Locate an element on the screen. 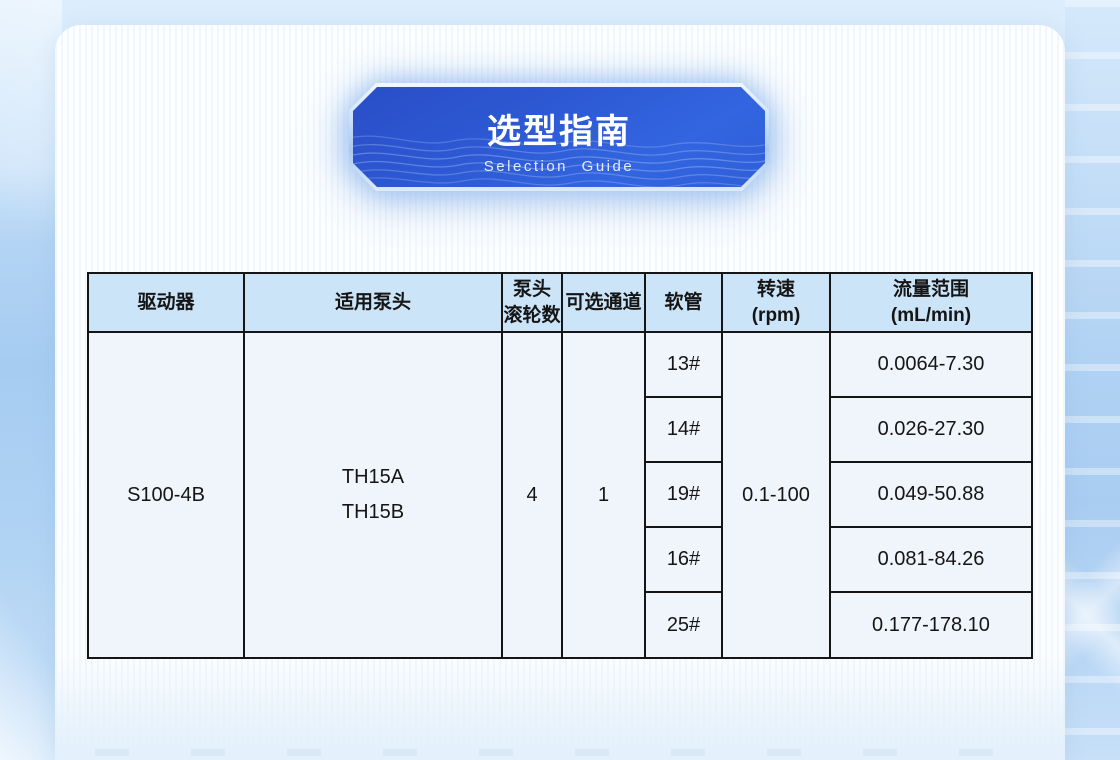  table-row: 14# 0.026-27.30 is located at coordinates (560, 429).